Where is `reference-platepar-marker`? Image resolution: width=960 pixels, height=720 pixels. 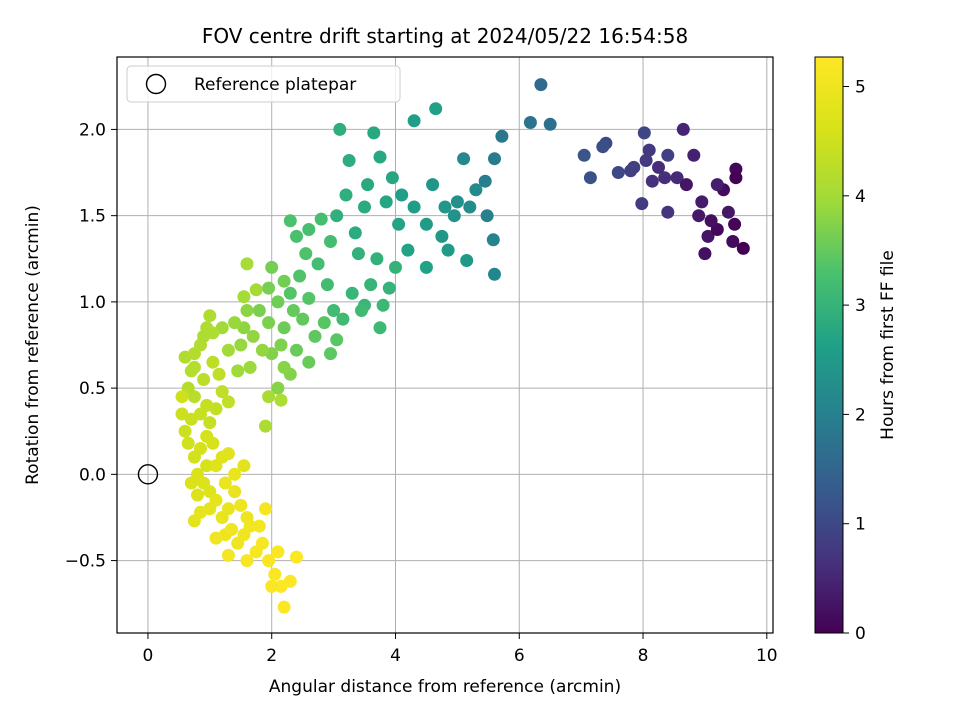 reference-platepar-marker is located at coordinates (148, 474).